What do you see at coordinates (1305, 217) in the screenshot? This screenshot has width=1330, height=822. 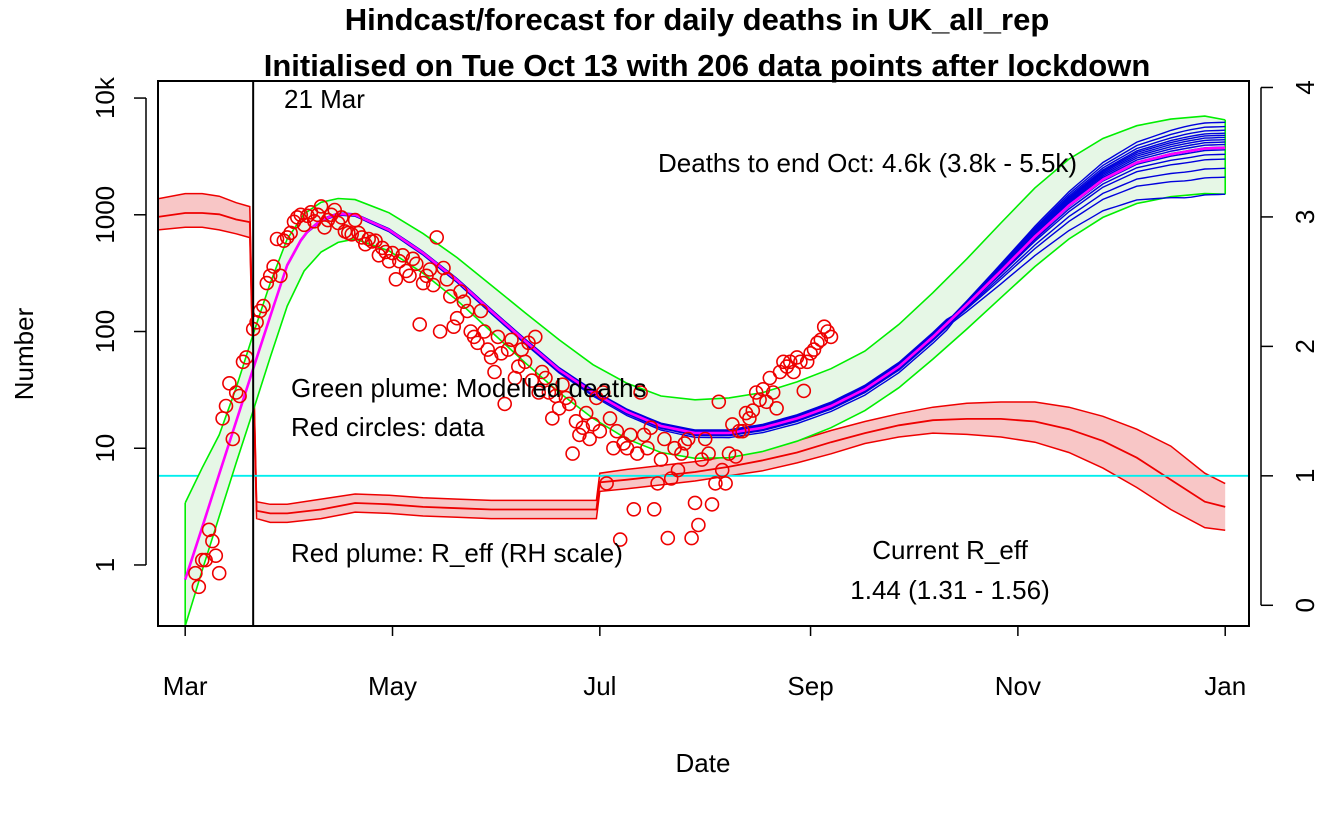 I see `y2-tick-label: 3` at bounding box center [1305, 217].